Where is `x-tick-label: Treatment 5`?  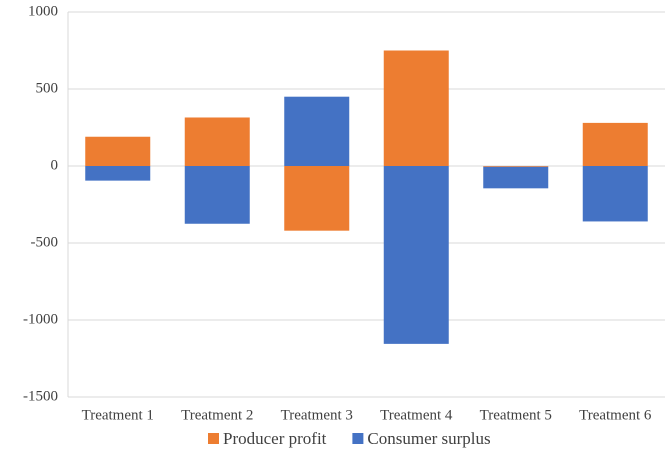
x-tick-label: Treatment 5 is located at coordinates (516, 415).